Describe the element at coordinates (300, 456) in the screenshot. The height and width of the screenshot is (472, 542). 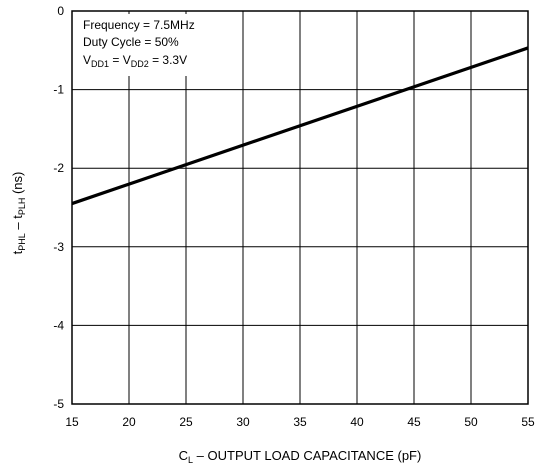
I see `x-axis-title: CL – OUTPUT LOAD CAPACITANCE (pF)` at that location.